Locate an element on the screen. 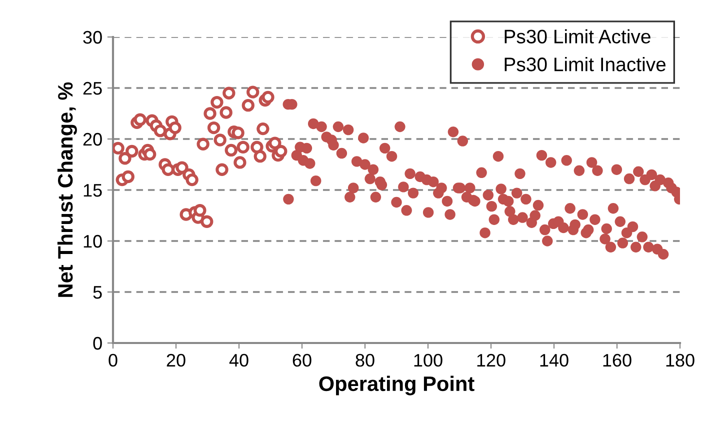  y-tick-label: 10 is located at coordinates (93, 241).